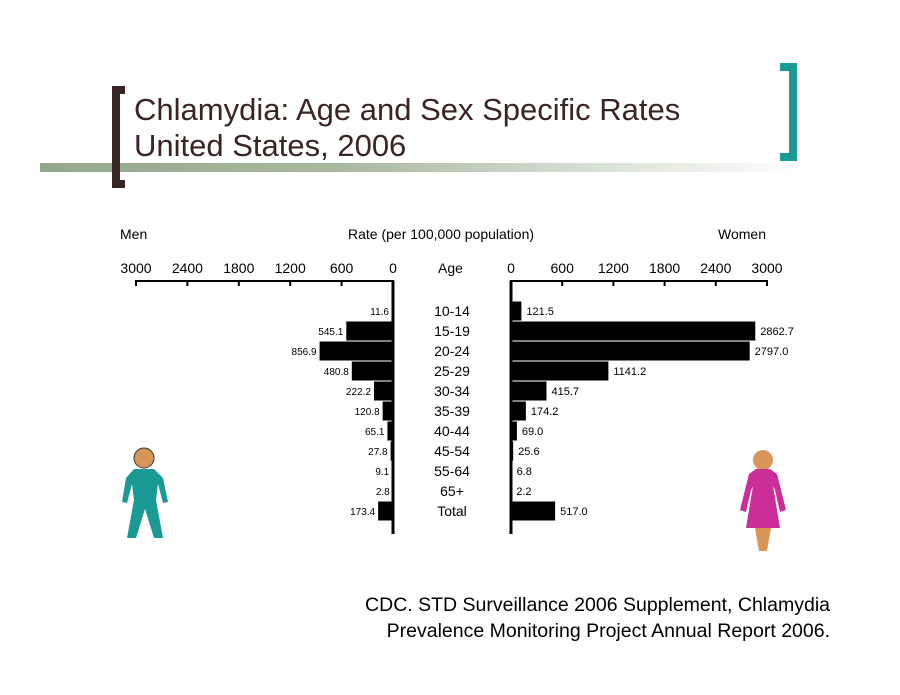 The image size is (900, 695). Describe the element at coordinates (145, 492) in the screenshot. I see `man-figure-icon` at that location.